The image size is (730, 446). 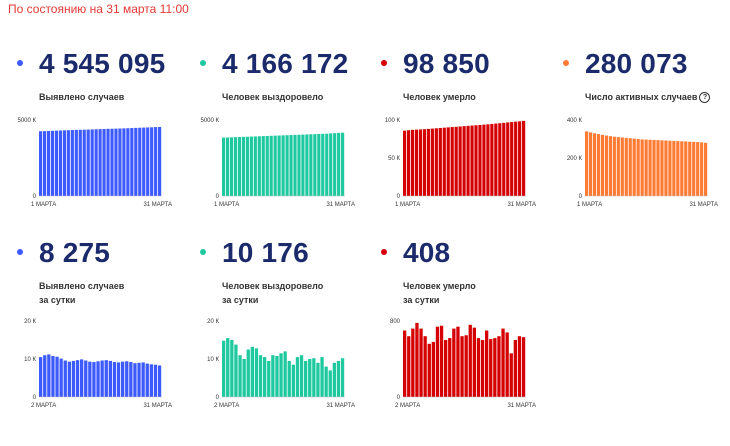 I want to click on x-tick-label-start: 1 МАРТА, so click(x=226, y=205).